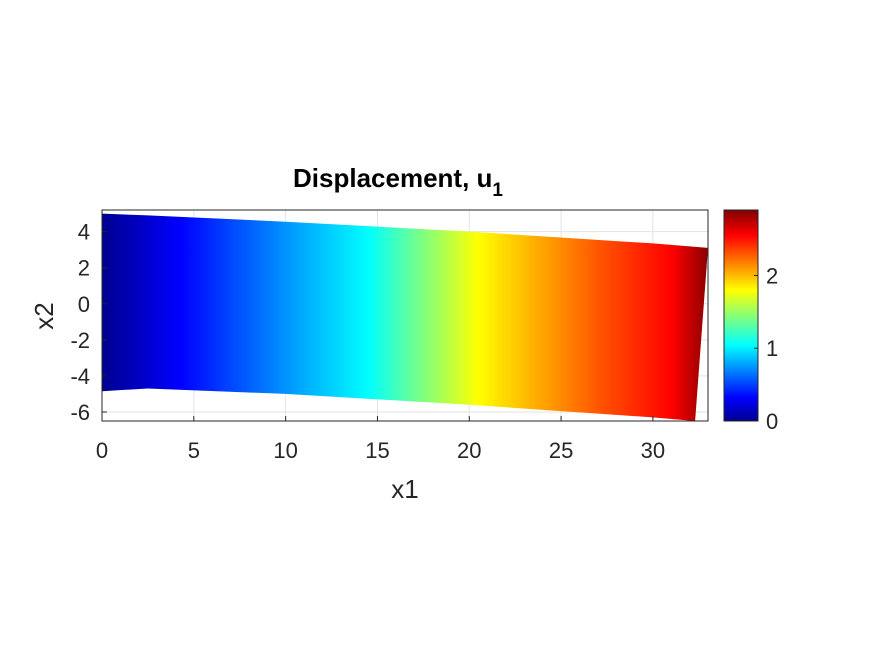 The width and height of the screenshot is (875, 656). What do you see at coordinates (80, 412) in the screenshot?
I see `y-tick-label: -6` at bounding box center [80, 412].